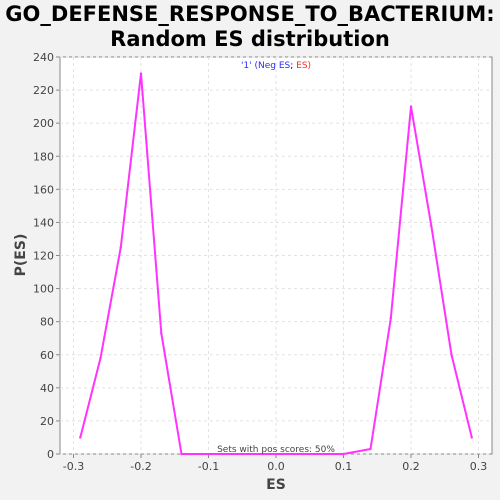  What do you see at coordinates (43, 289) in the screenshot?
I see `y-tick-label: 100` at bounding box center [43, 289].